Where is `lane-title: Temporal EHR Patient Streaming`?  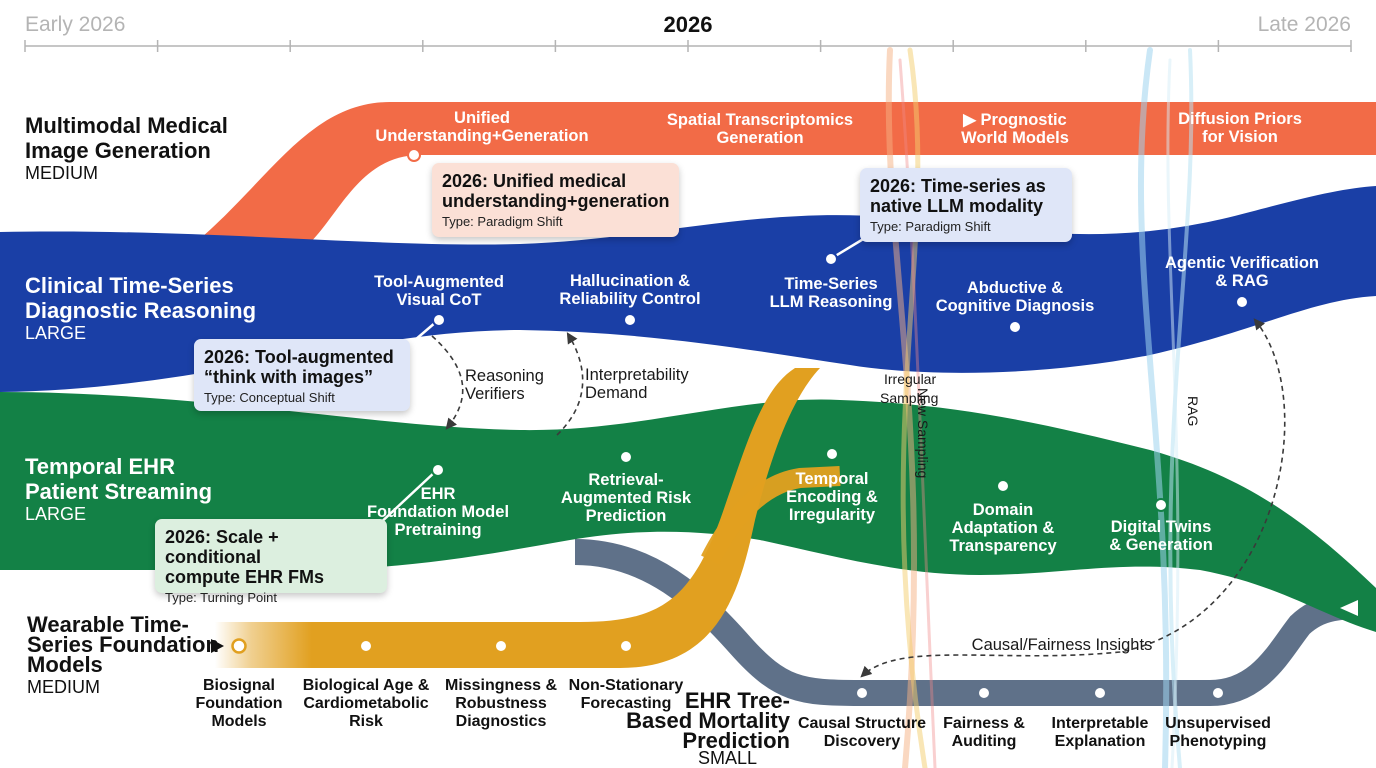
lane-title: Temporal EHR Patient Streaming is located at coordinates (118, 479).